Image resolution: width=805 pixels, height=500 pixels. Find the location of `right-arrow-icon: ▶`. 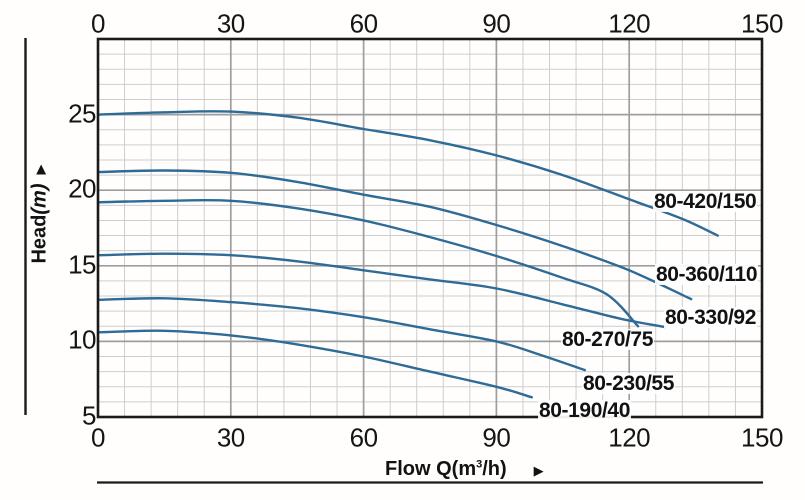

right-arrow-icon: ▶ is located at coordinates (538, 470).